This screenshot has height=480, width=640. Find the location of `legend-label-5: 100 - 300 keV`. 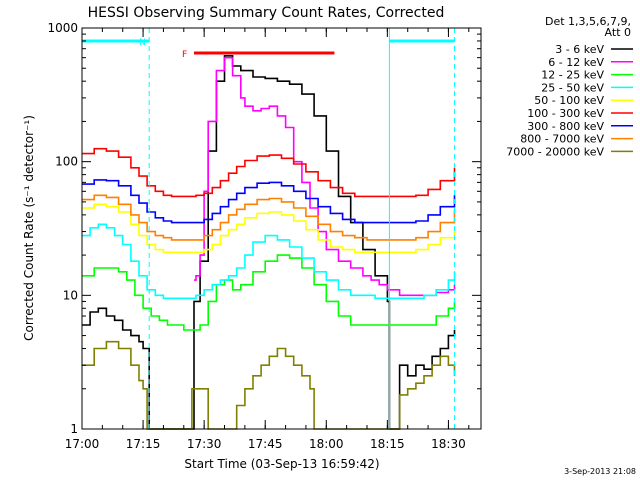

legend-label-5: 100 - 300 keV is located at coordinates (565, 113).